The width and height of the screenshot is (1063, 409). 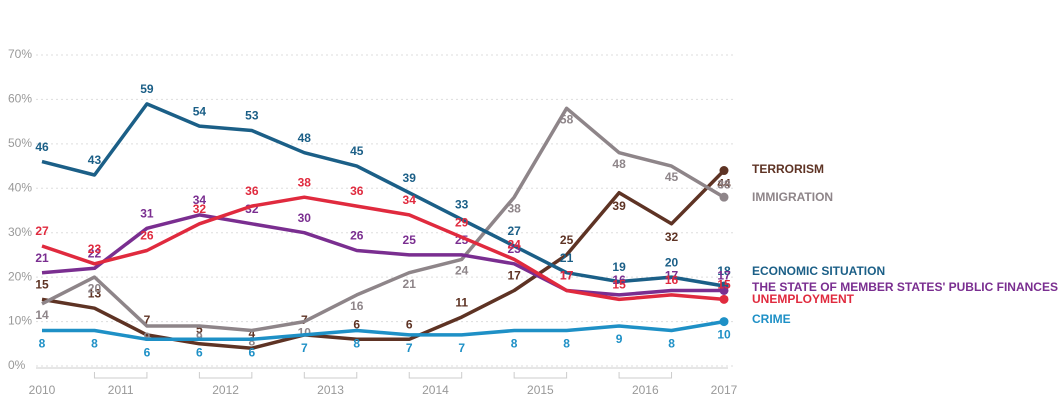 What do you see at coordinates (540, 390) in the screenshot?
I see `x-tick-label: 2015` at bounding box center [540, 390].